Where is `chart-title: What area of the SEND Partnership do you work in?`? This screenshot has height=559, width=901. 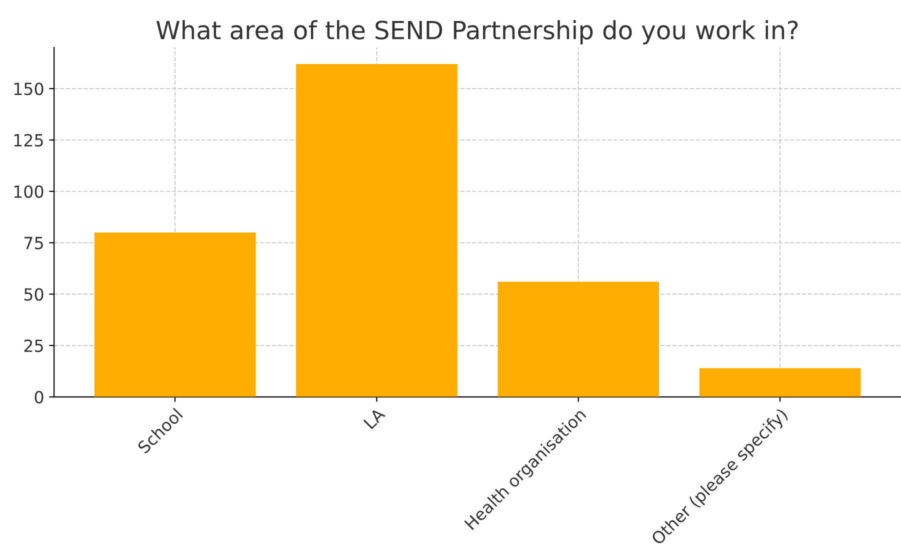
chart-title: What area of the SEND Partnership do you work in? is located at coordinates (477, 32).